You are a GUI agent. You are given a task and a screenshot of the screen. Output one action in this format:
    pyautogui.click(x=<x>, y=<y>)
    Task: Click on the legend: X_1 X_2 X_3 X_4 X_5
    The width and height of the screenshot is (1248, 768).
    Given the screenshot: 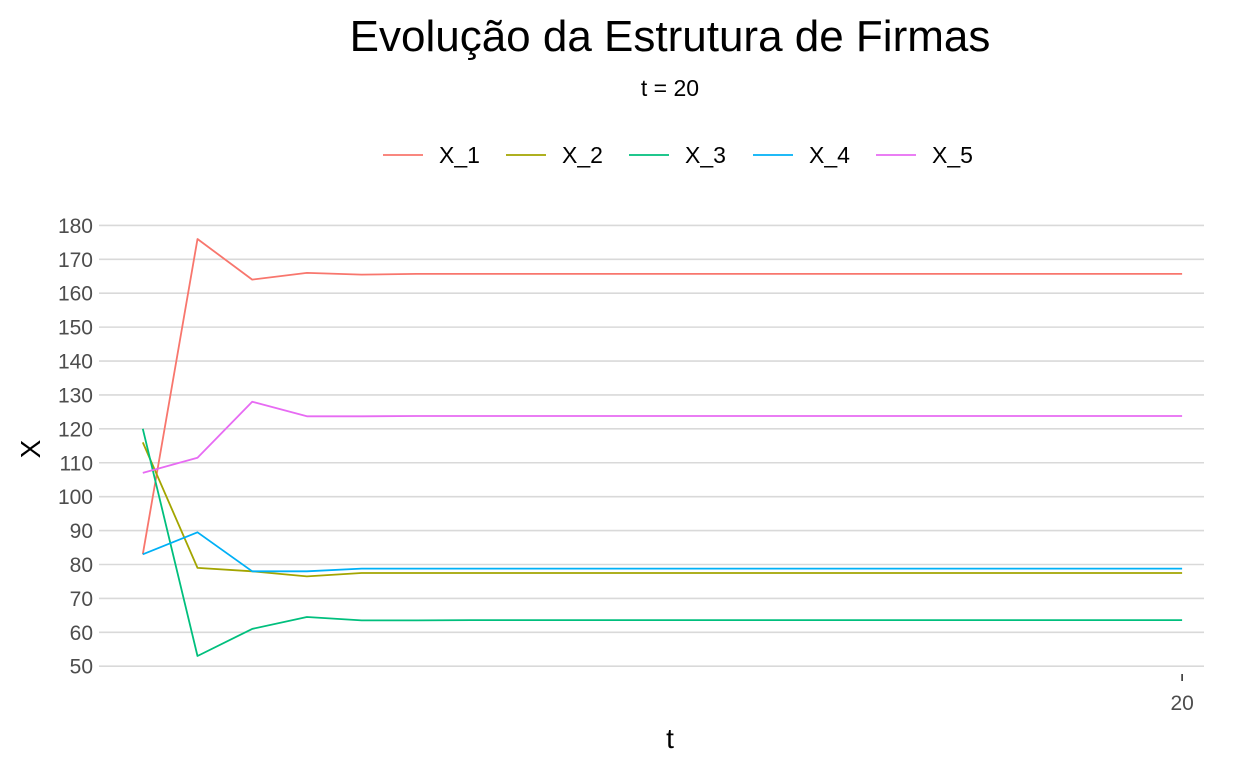 What is the action you would take?
    pyautogui.click(x=678, y=155)
    